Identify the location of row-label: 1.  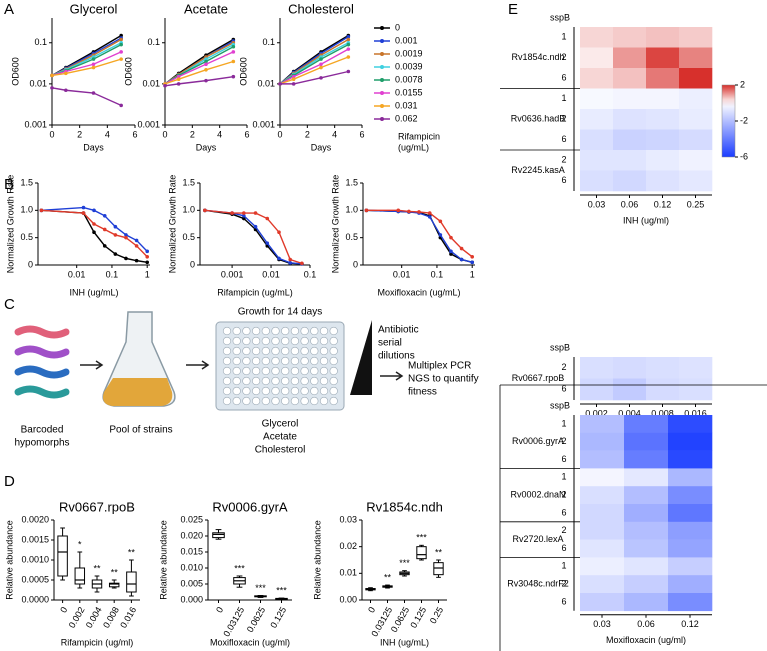
(563, 37).